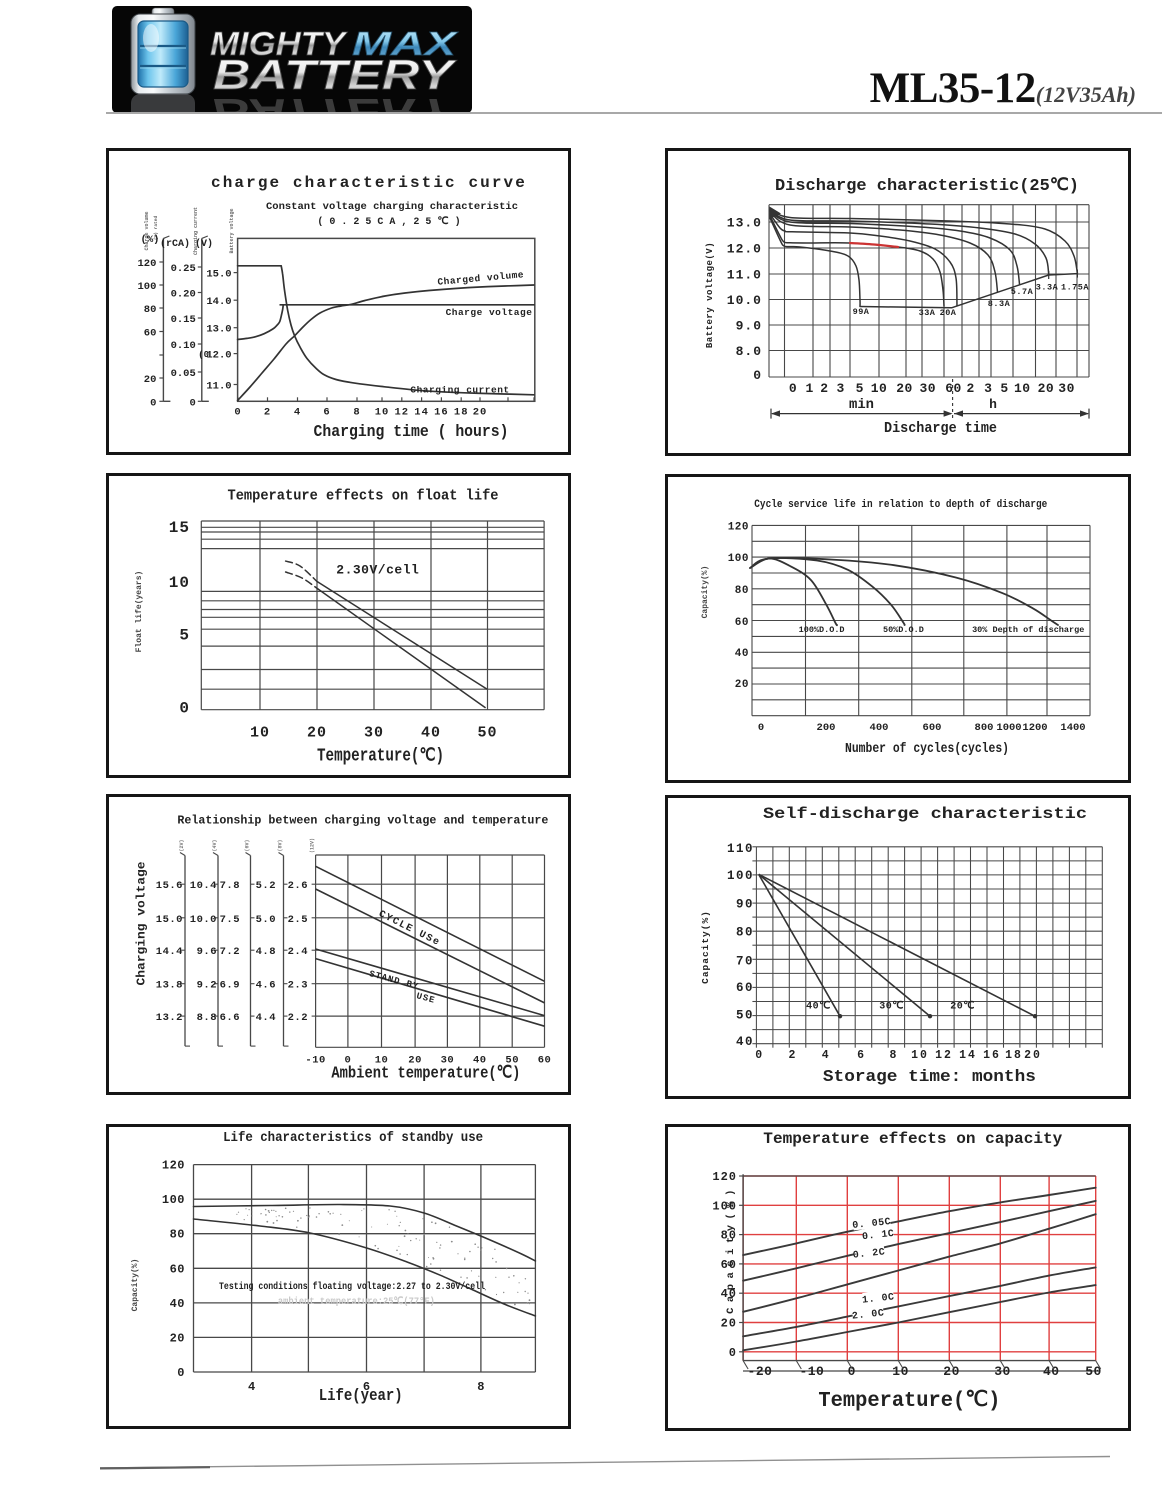 The width and height of the screenshot is (1168, 1500). I want to click on svg-text: h, so click(993, 404).